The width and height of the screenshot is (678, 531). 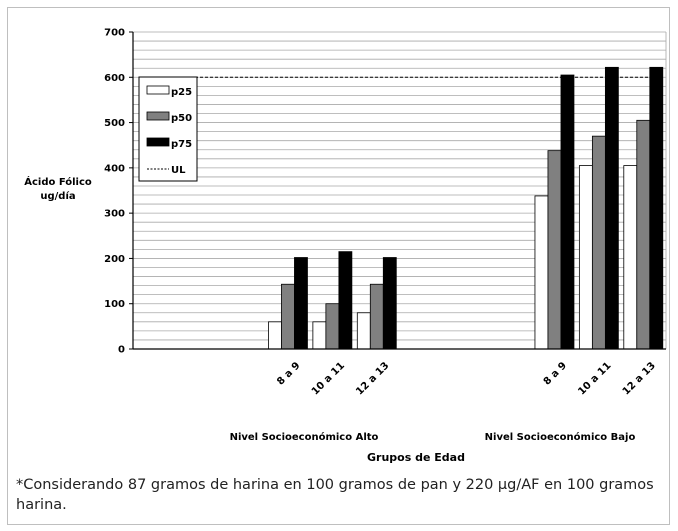 What do you see at coordinates (158, 90) in the screenshot?
I see `legend-swatch-p25` at bounding box center [158, 90].